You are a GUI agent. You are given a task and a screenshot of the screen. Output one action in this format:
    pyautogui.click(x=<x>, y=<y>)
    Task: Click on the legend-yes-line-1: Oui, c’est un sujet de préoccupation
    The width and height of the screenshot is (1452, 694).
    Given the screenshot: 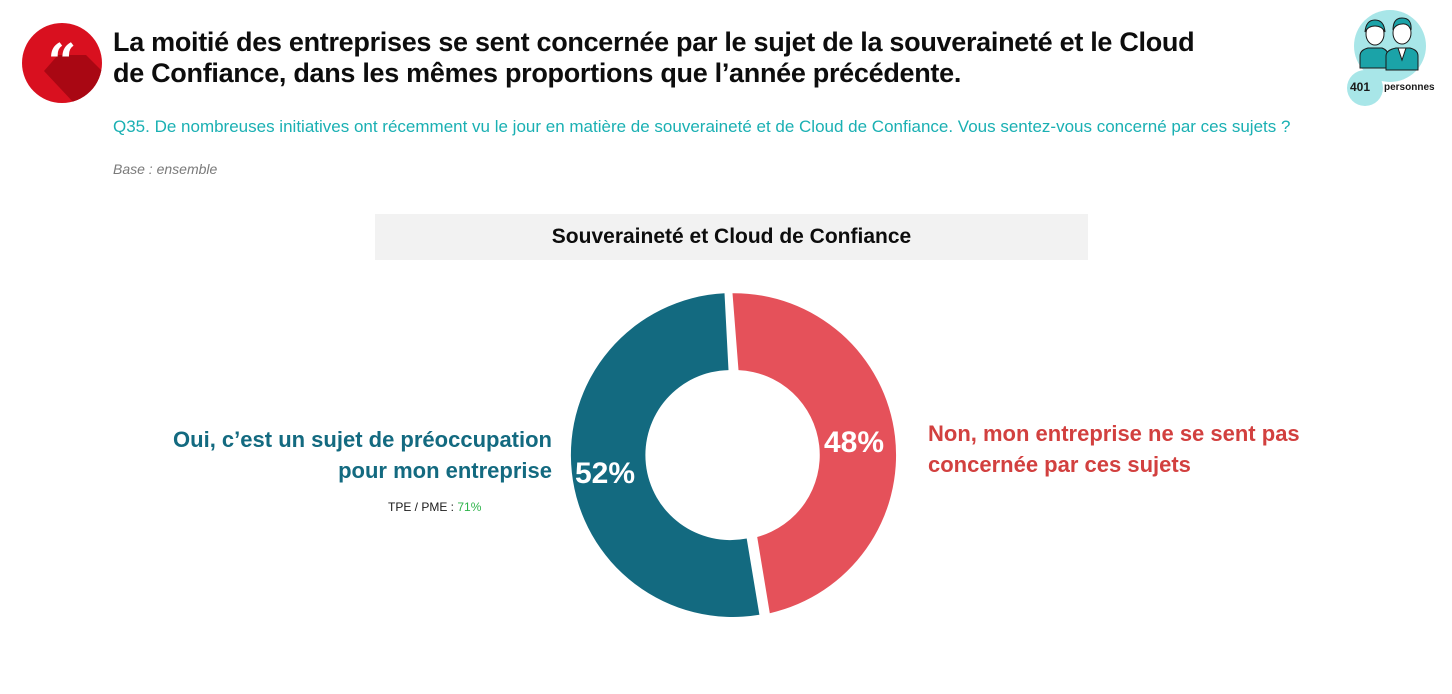 What is the action you would take?
    pyautogui.click(x=362, y=439)
    